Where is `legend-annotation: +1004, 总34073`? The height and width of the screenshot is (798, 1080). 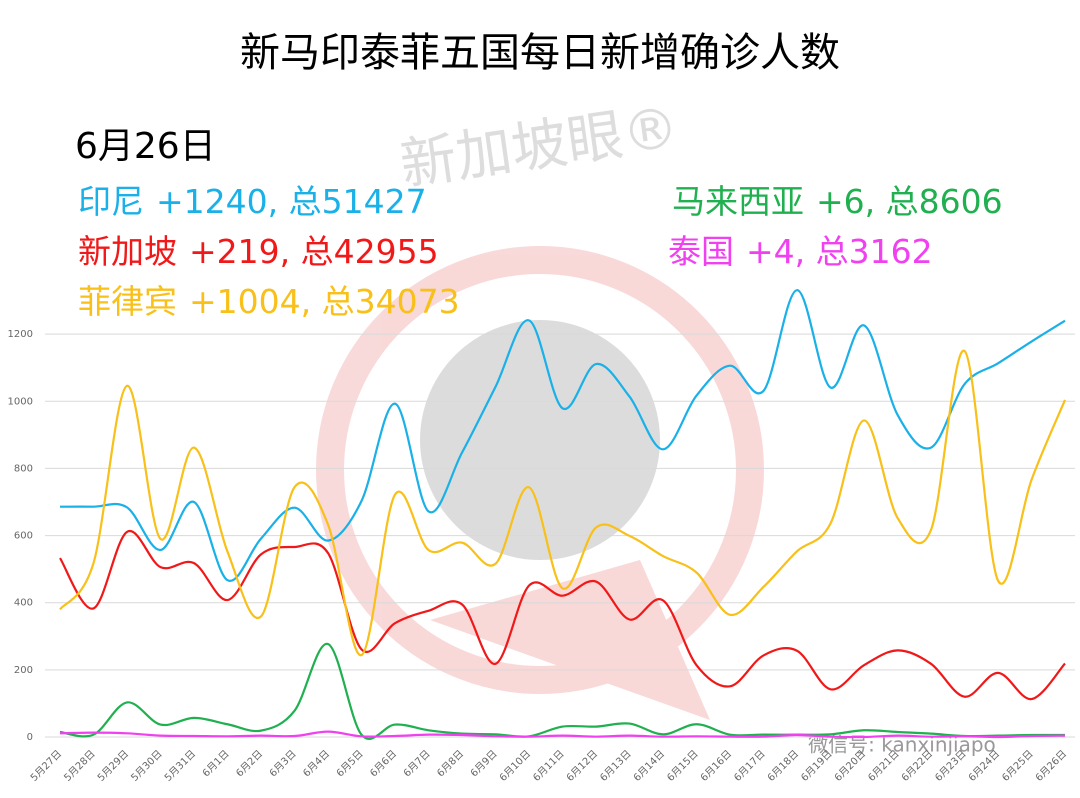
legend-annotation: +1004, 总34073 is located at coordinates (324, 301).